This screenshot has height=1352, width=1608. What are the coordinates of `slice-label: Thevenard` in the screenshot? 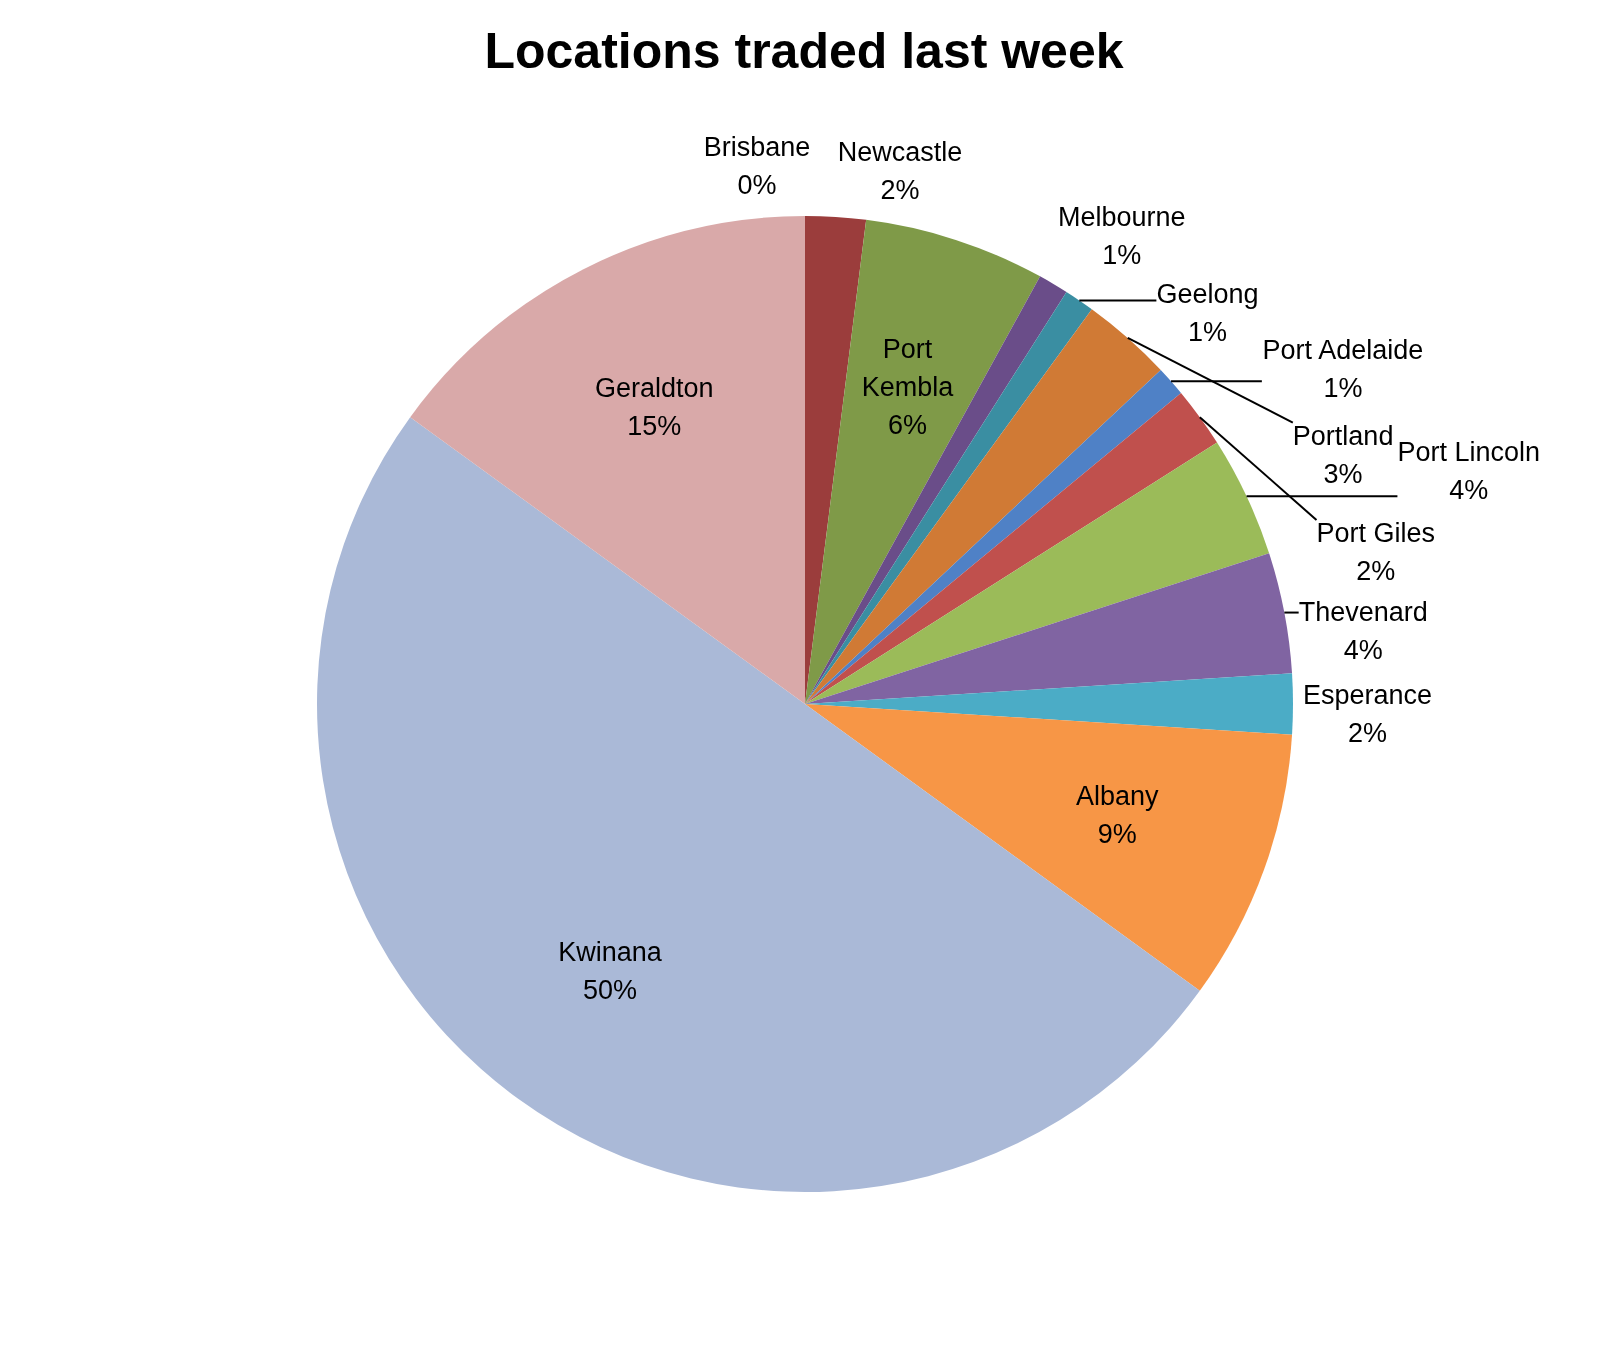 It's located at (1363, 612).